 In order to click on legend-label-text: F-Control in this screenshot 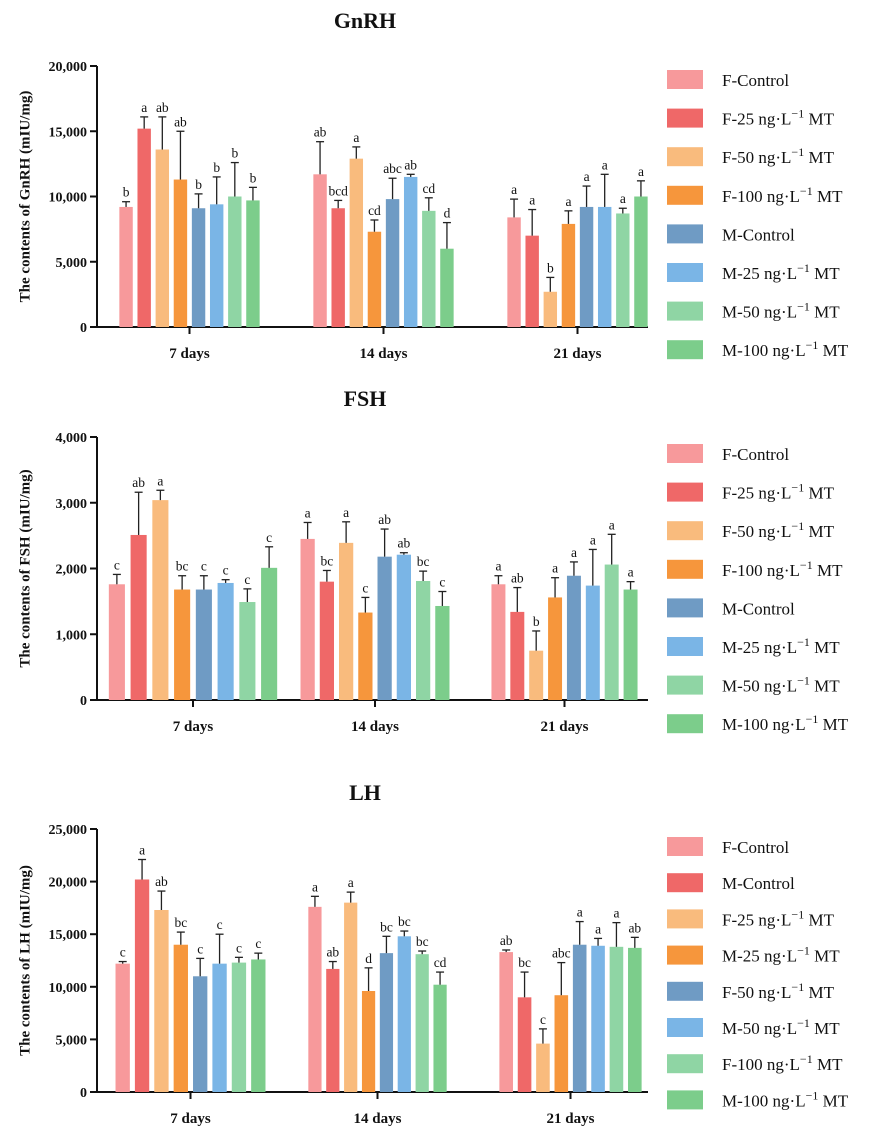, I will do `click(755, 454)`.